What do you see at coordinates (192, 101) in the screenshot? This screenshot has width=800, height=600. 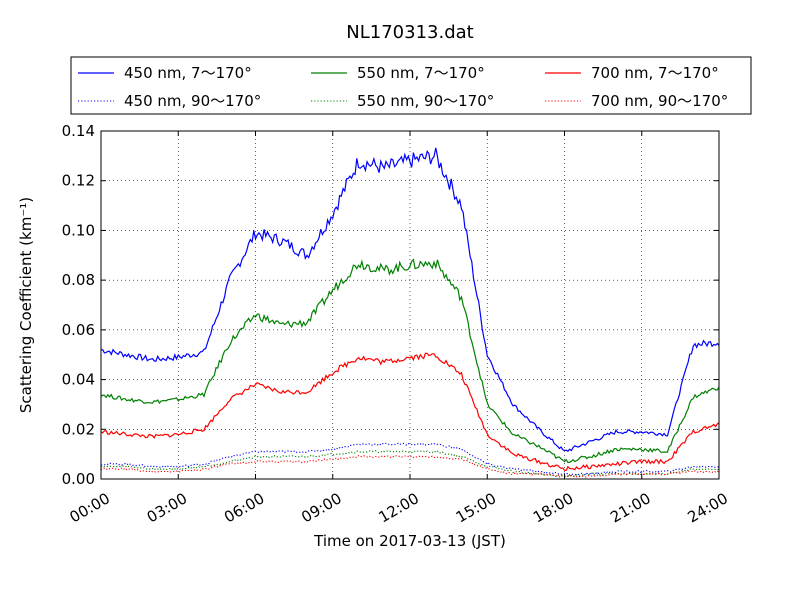 I see `legend-label-3: 450 nm, 90～170°` at bounding box center [192, 101].